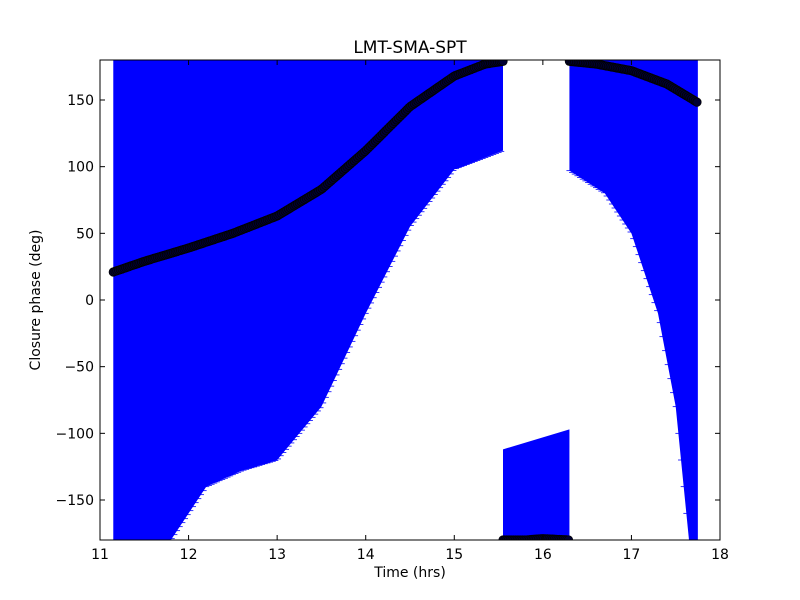  I want to click on y-axis-label: Closure phase (deg), so click(36, 300).